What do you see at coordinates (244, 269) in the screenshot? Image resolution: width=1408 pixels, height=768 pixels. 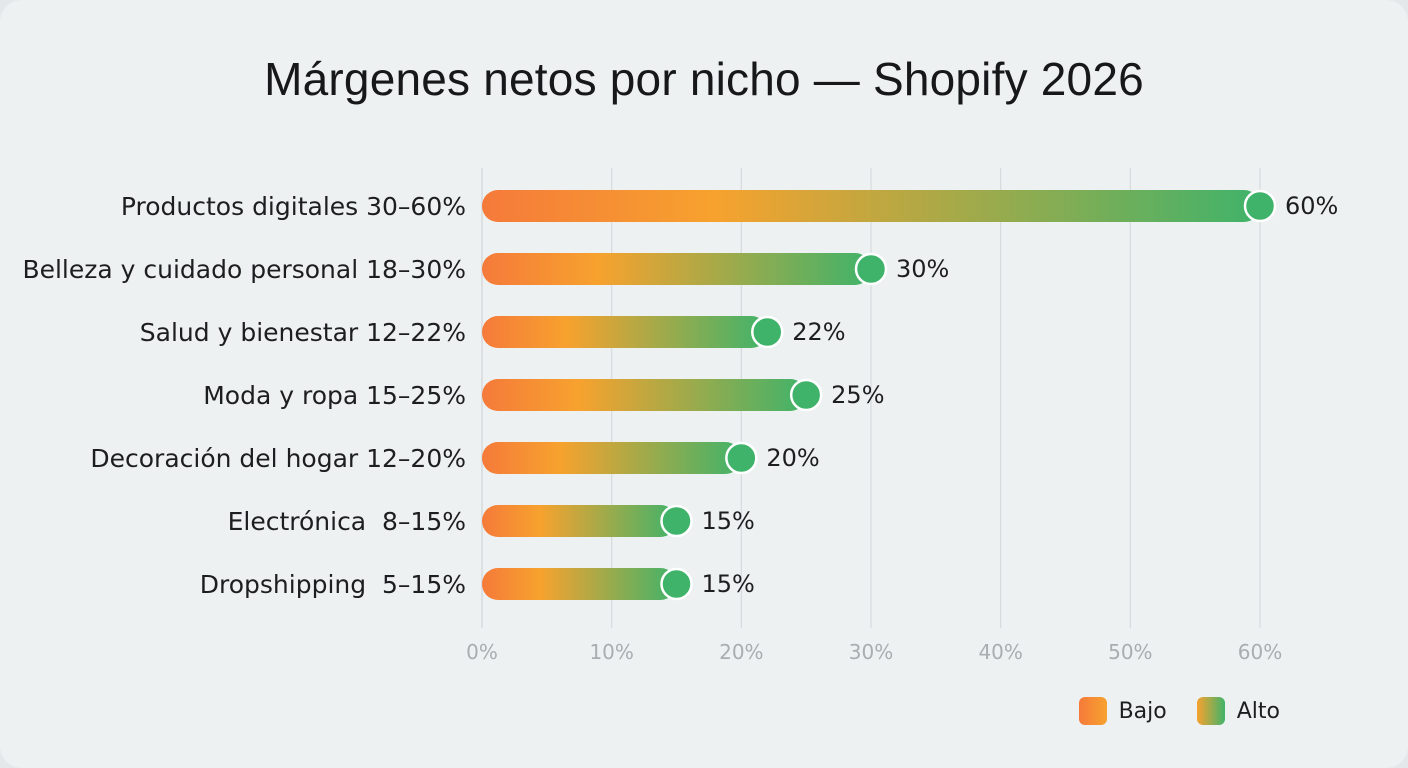 I see `category-label: Belleza y cuidado personal 18–30%` at bounding box center [244, 269].